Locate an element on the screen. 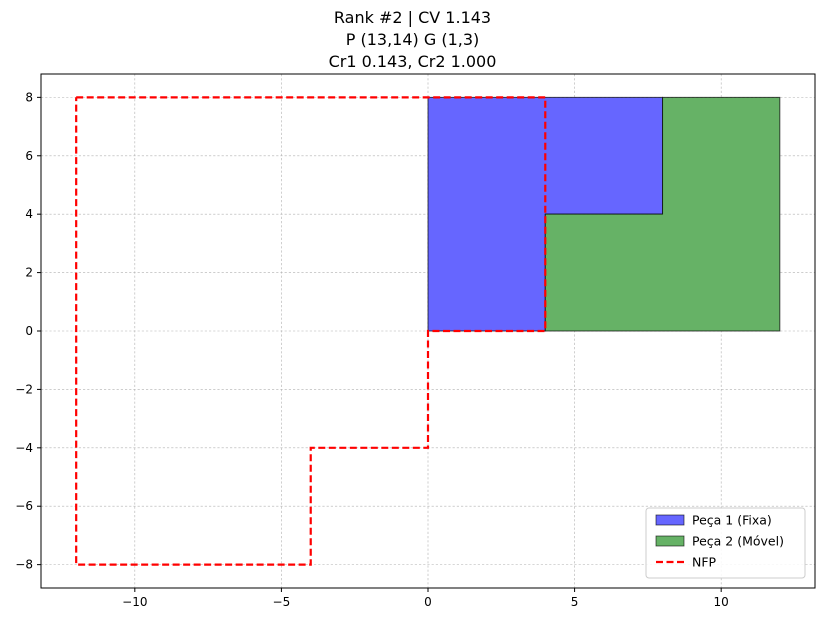 Image resolution: width=825 pixels, height=624 pixels. series-polygon-peça-2-(móvel) is located at coordinates (662, 214).